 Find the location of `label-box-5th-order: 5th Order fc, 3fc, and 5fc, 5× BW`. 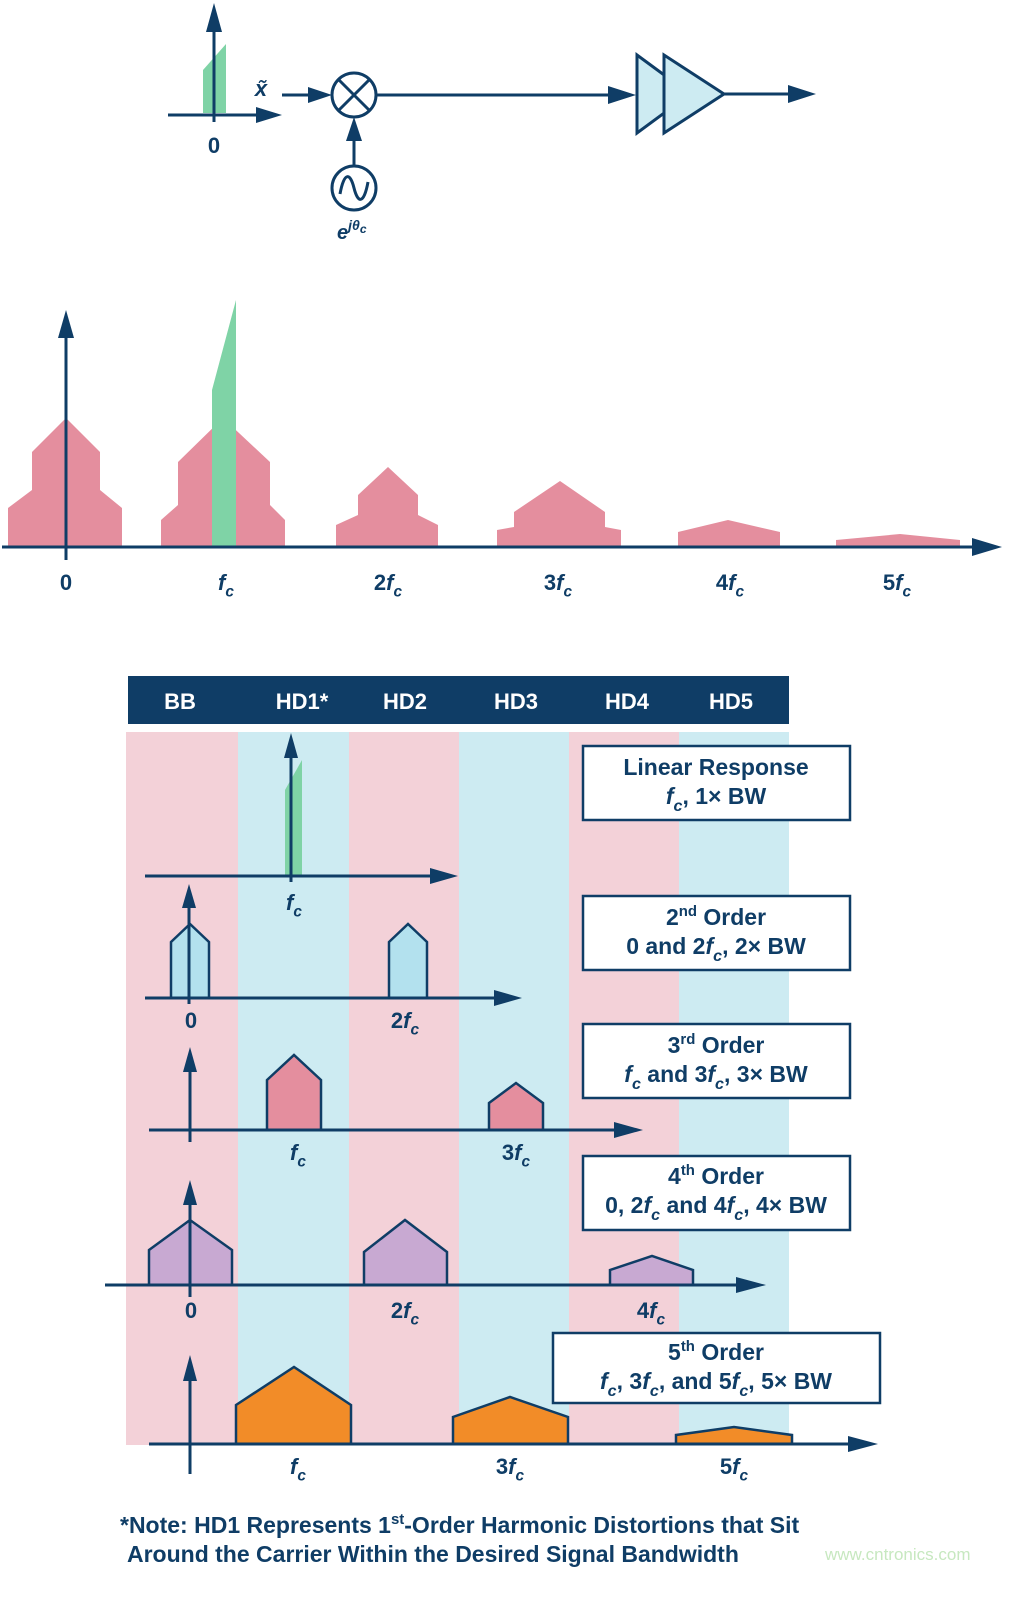

label-box-5th-order: 5th Order fc, 3fc, and 5fc, 5× BW is located at coordinates (716, 1368).